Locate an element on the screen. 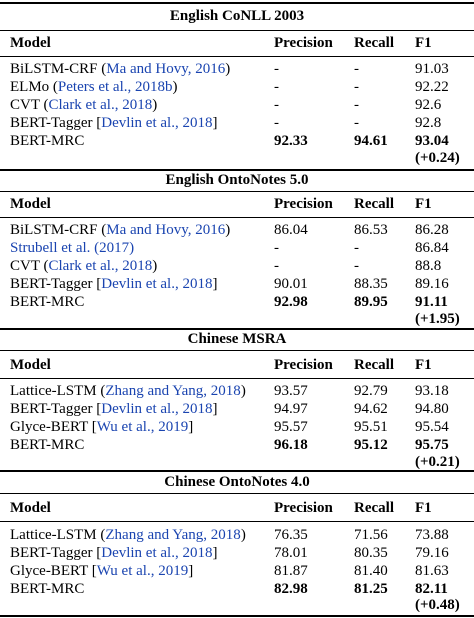 The width and height of the screenshot is (474, 618). f1-cell: 93.04 is located at coordinates (432, 141).